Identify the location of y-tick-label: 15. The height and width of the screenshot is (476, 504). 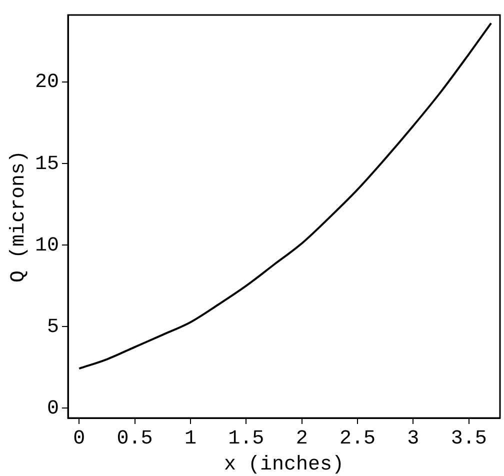
(47, 164).